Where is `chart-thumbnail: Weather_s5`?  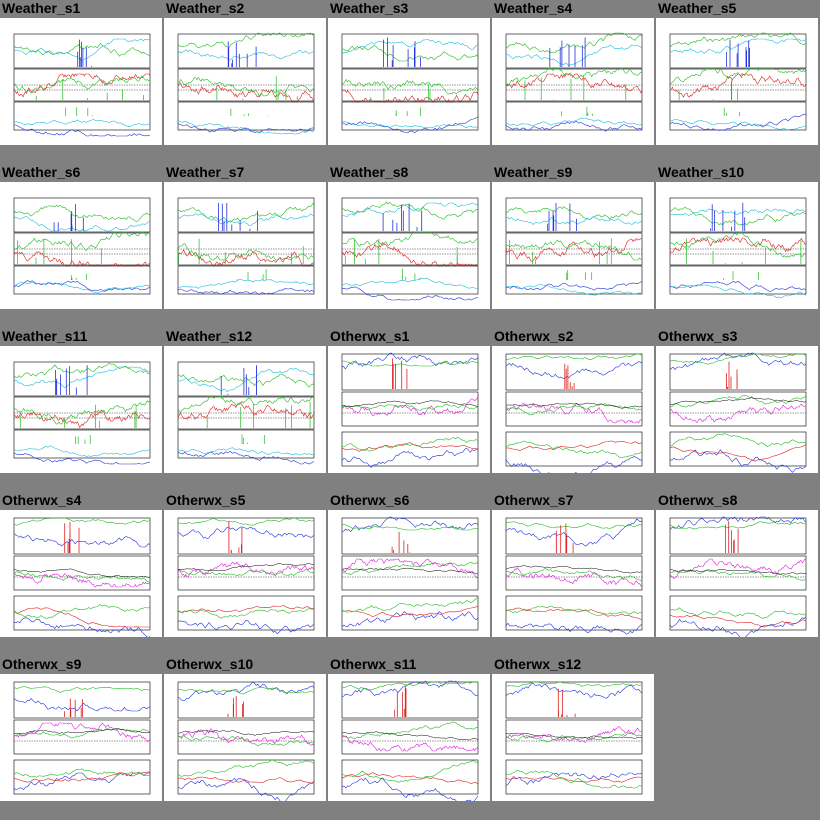
chart-thumbnail: Weather_s5 is located at coordinates (737, 81).